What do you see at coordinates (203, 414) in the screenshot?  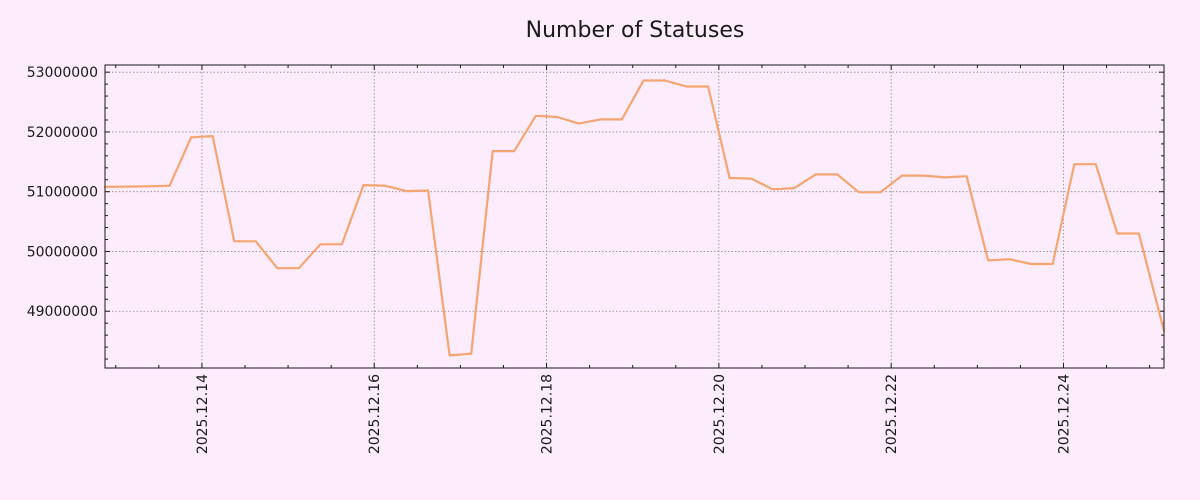 I see `x-tick-label: 2025.12.14` at bounding box center [203, 414].